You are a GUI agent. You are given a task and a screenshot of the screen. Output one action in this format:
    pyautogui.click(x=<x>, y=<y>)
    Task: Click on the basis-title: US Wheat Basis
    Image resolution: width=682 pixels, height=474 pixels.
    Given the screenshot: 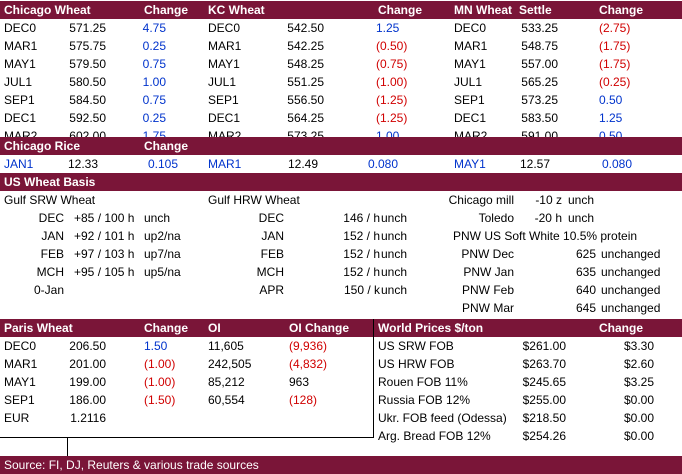 What is the action you would take?
    pyautogui.click(x=50, y=182)
    